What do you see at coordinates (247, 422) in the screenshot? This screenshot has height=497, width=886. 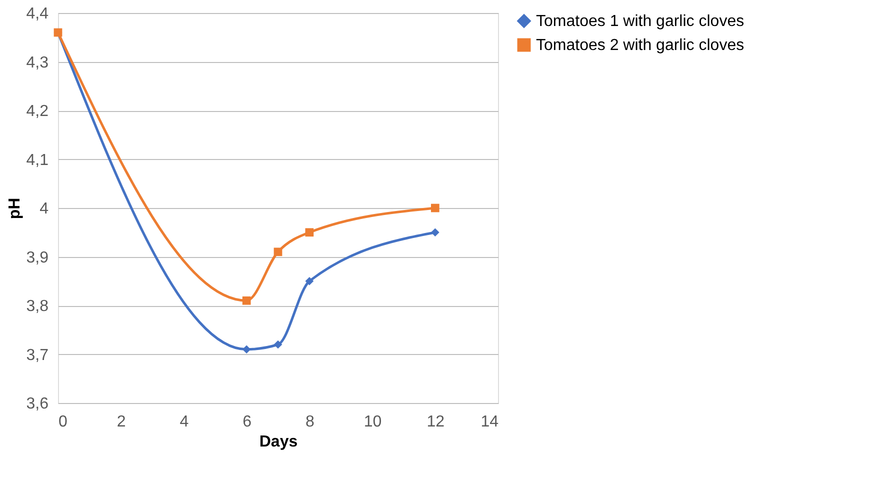 I see `x-tick-label: 6` at bounding box center [247, 422].